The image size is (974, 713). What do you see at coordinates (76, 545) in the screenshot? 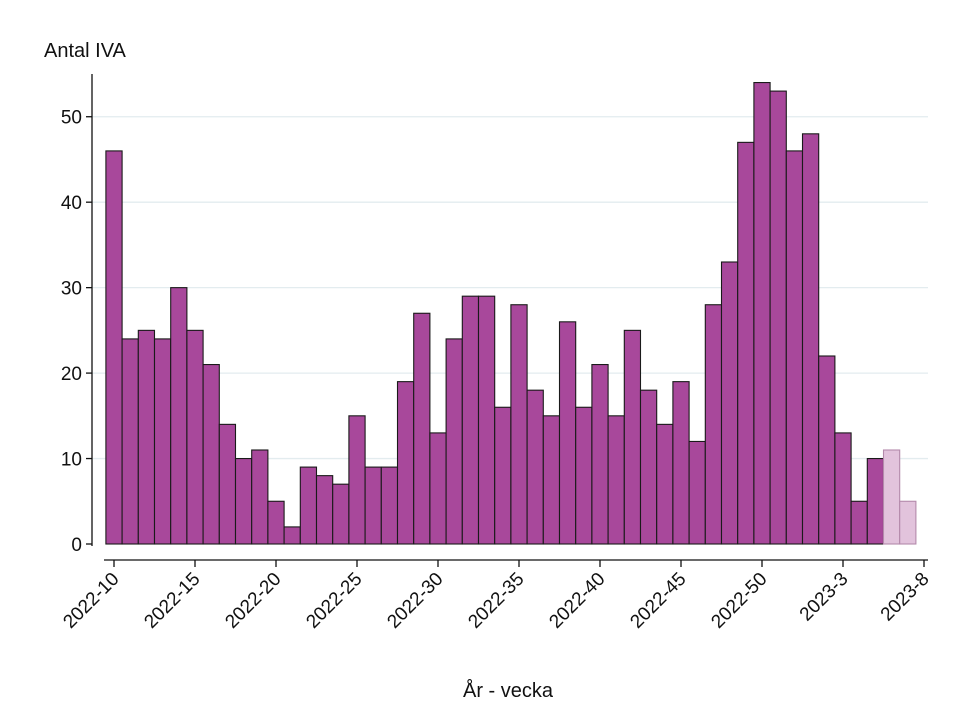
I see `y-tick-label: 0` at bounding box center [76, 545].